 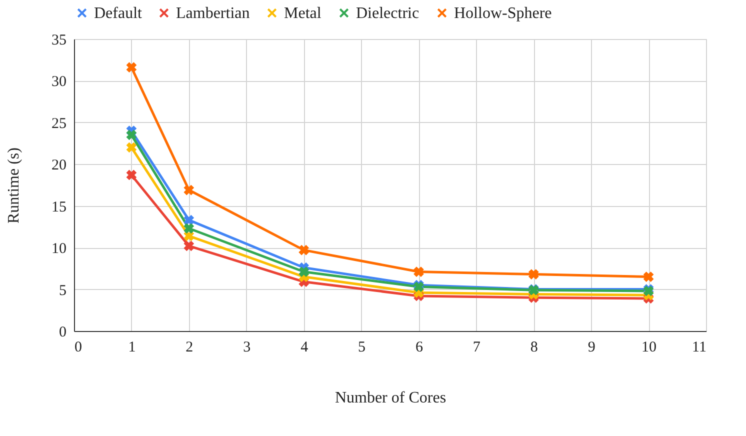 What do you see at coordinates (362, 348) in the screenshot?
I see `x-tick-label: 5` at bounding box center [362, 348].